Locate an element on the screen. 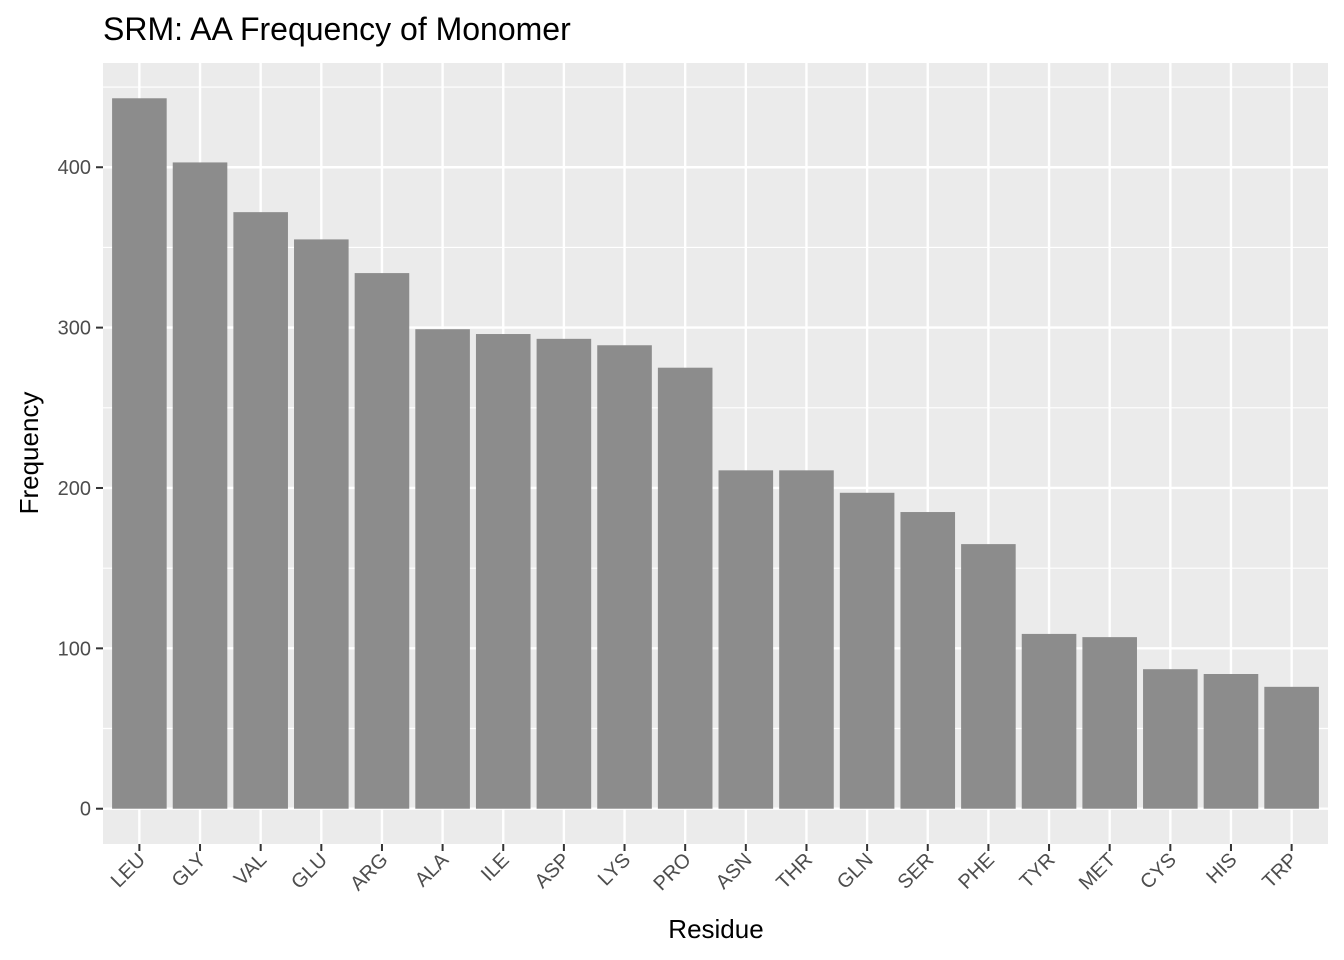  bar-pro is located at coordinates (685, 588).